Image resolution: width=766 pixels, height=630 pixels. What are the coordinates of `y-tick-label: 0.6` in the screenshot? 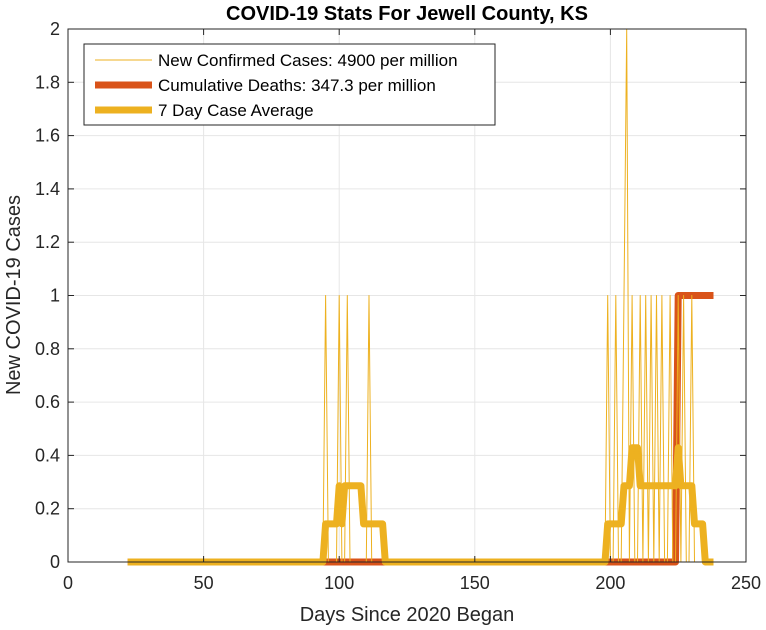 It's located at (47, 402).